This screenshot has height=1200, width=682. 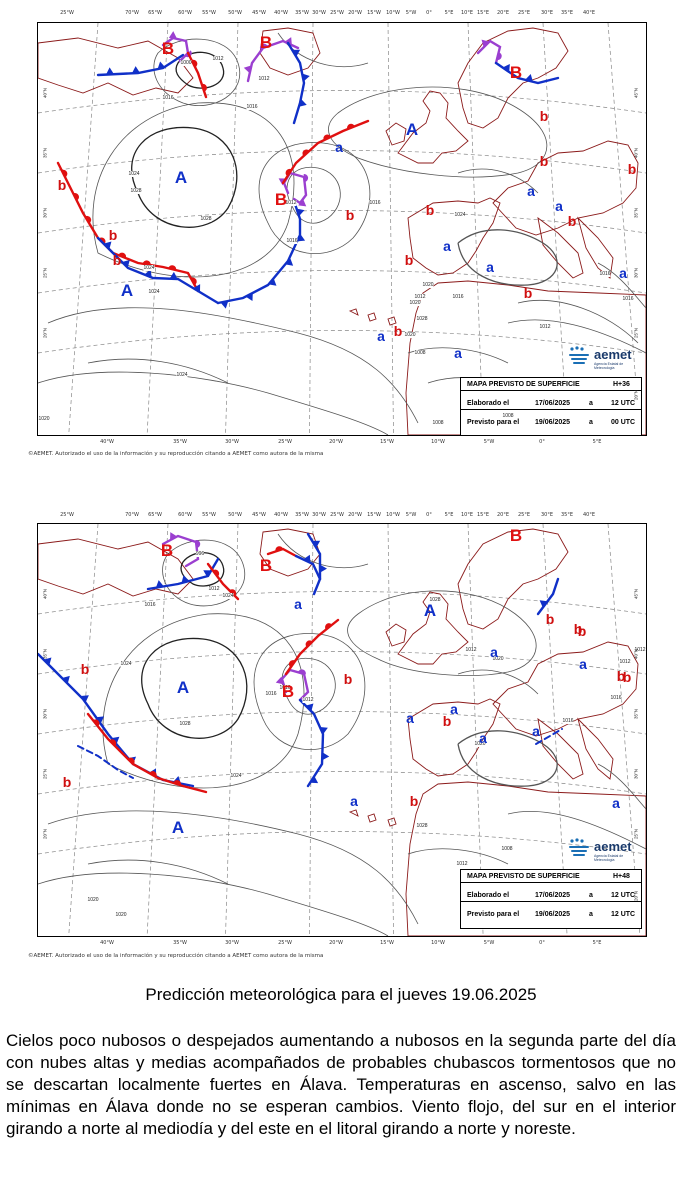 I want to click on info-title: MAPA PREVISTO DE SUPERFICIE, so click(x=523, y=876).